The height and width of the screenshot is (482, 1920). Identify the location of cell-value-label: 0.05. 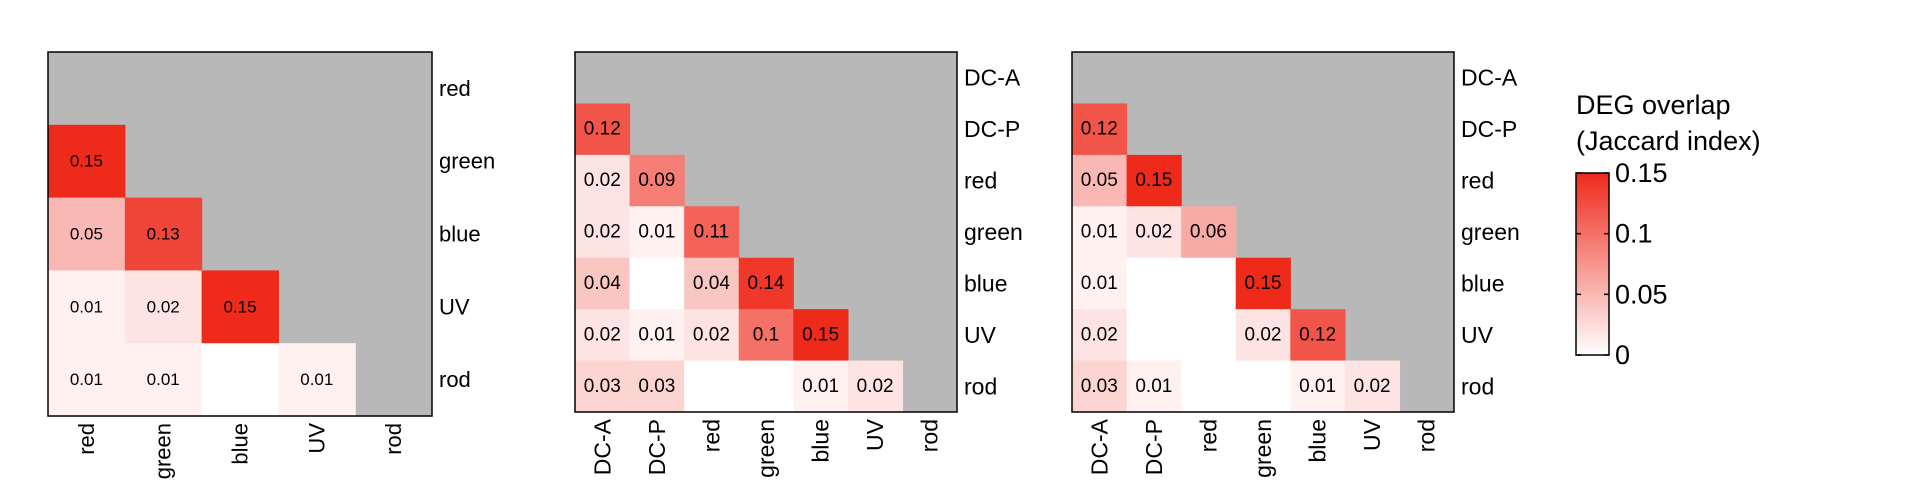
(1099, 180).